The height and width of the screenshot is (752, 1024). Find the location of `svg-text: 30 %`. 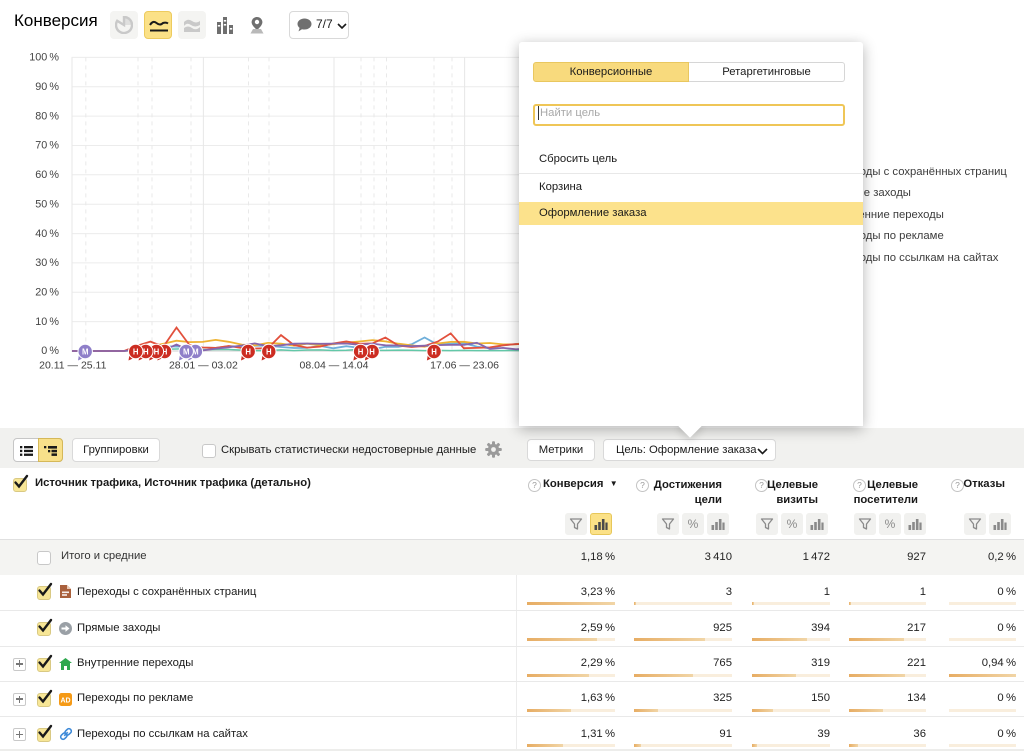

svg-text: 30 % is located at coordinates (47, 263).